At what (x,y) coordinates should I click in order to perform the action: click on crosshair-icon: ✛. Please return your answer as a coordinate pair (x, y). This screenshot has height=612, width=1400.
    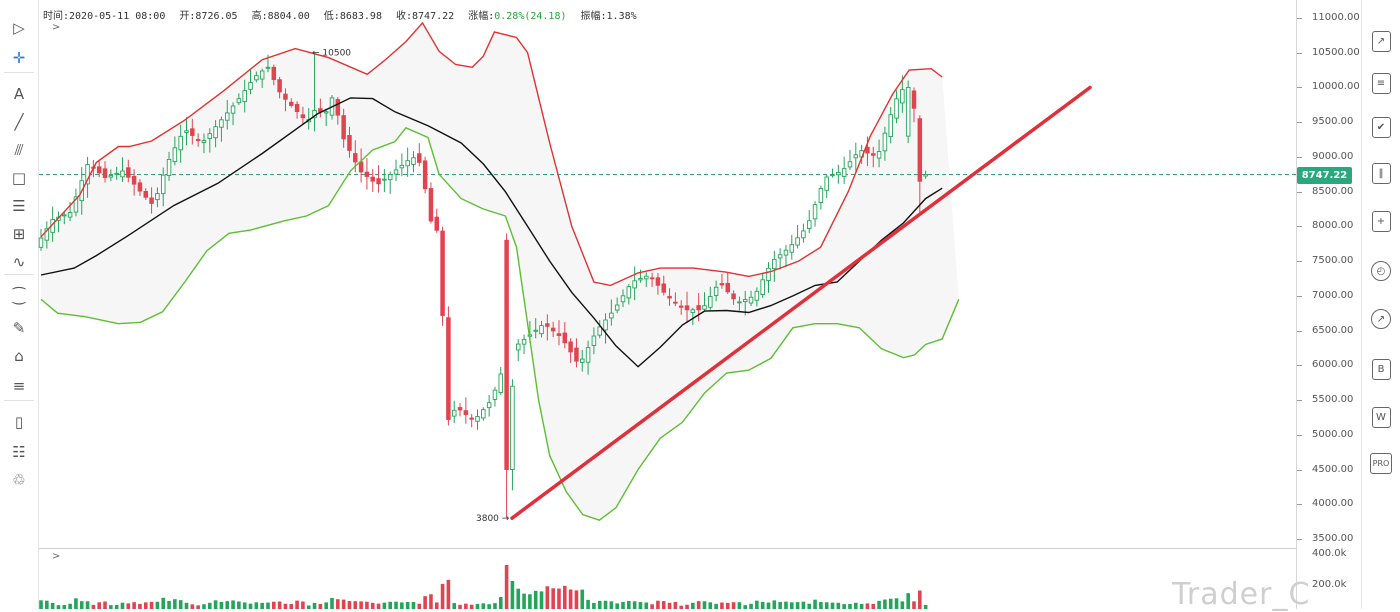
    Looking at the image, I should click on (19, 58).